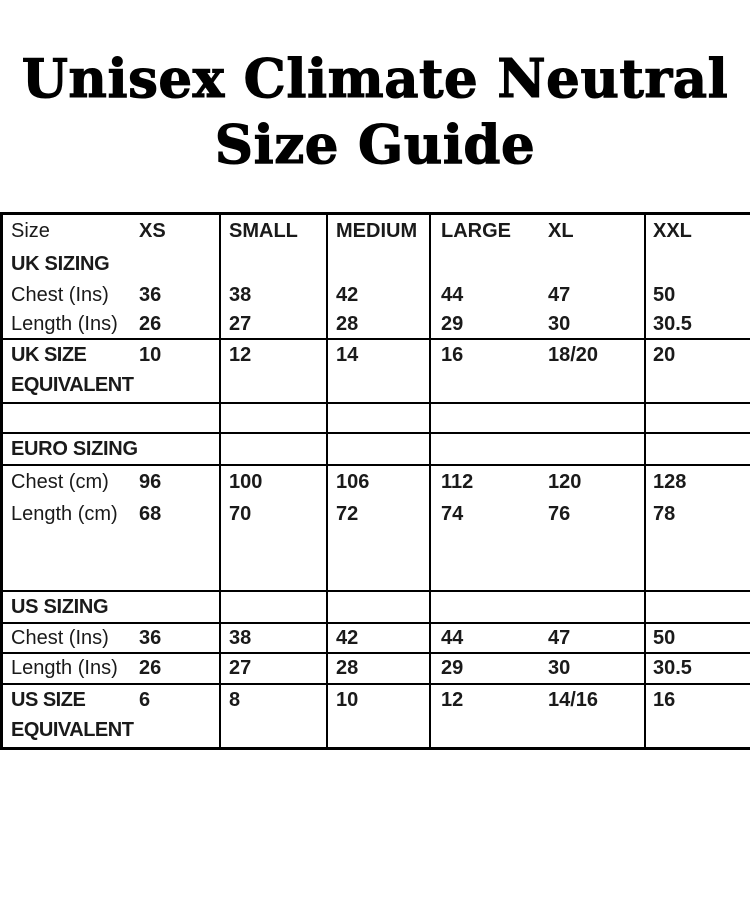 The width and height of the screenshot is (750, 905). What do you see at coordinates (347, 324) in the screenshot?
I see `uk-length-value: 28` at bounding box center [347, 324].